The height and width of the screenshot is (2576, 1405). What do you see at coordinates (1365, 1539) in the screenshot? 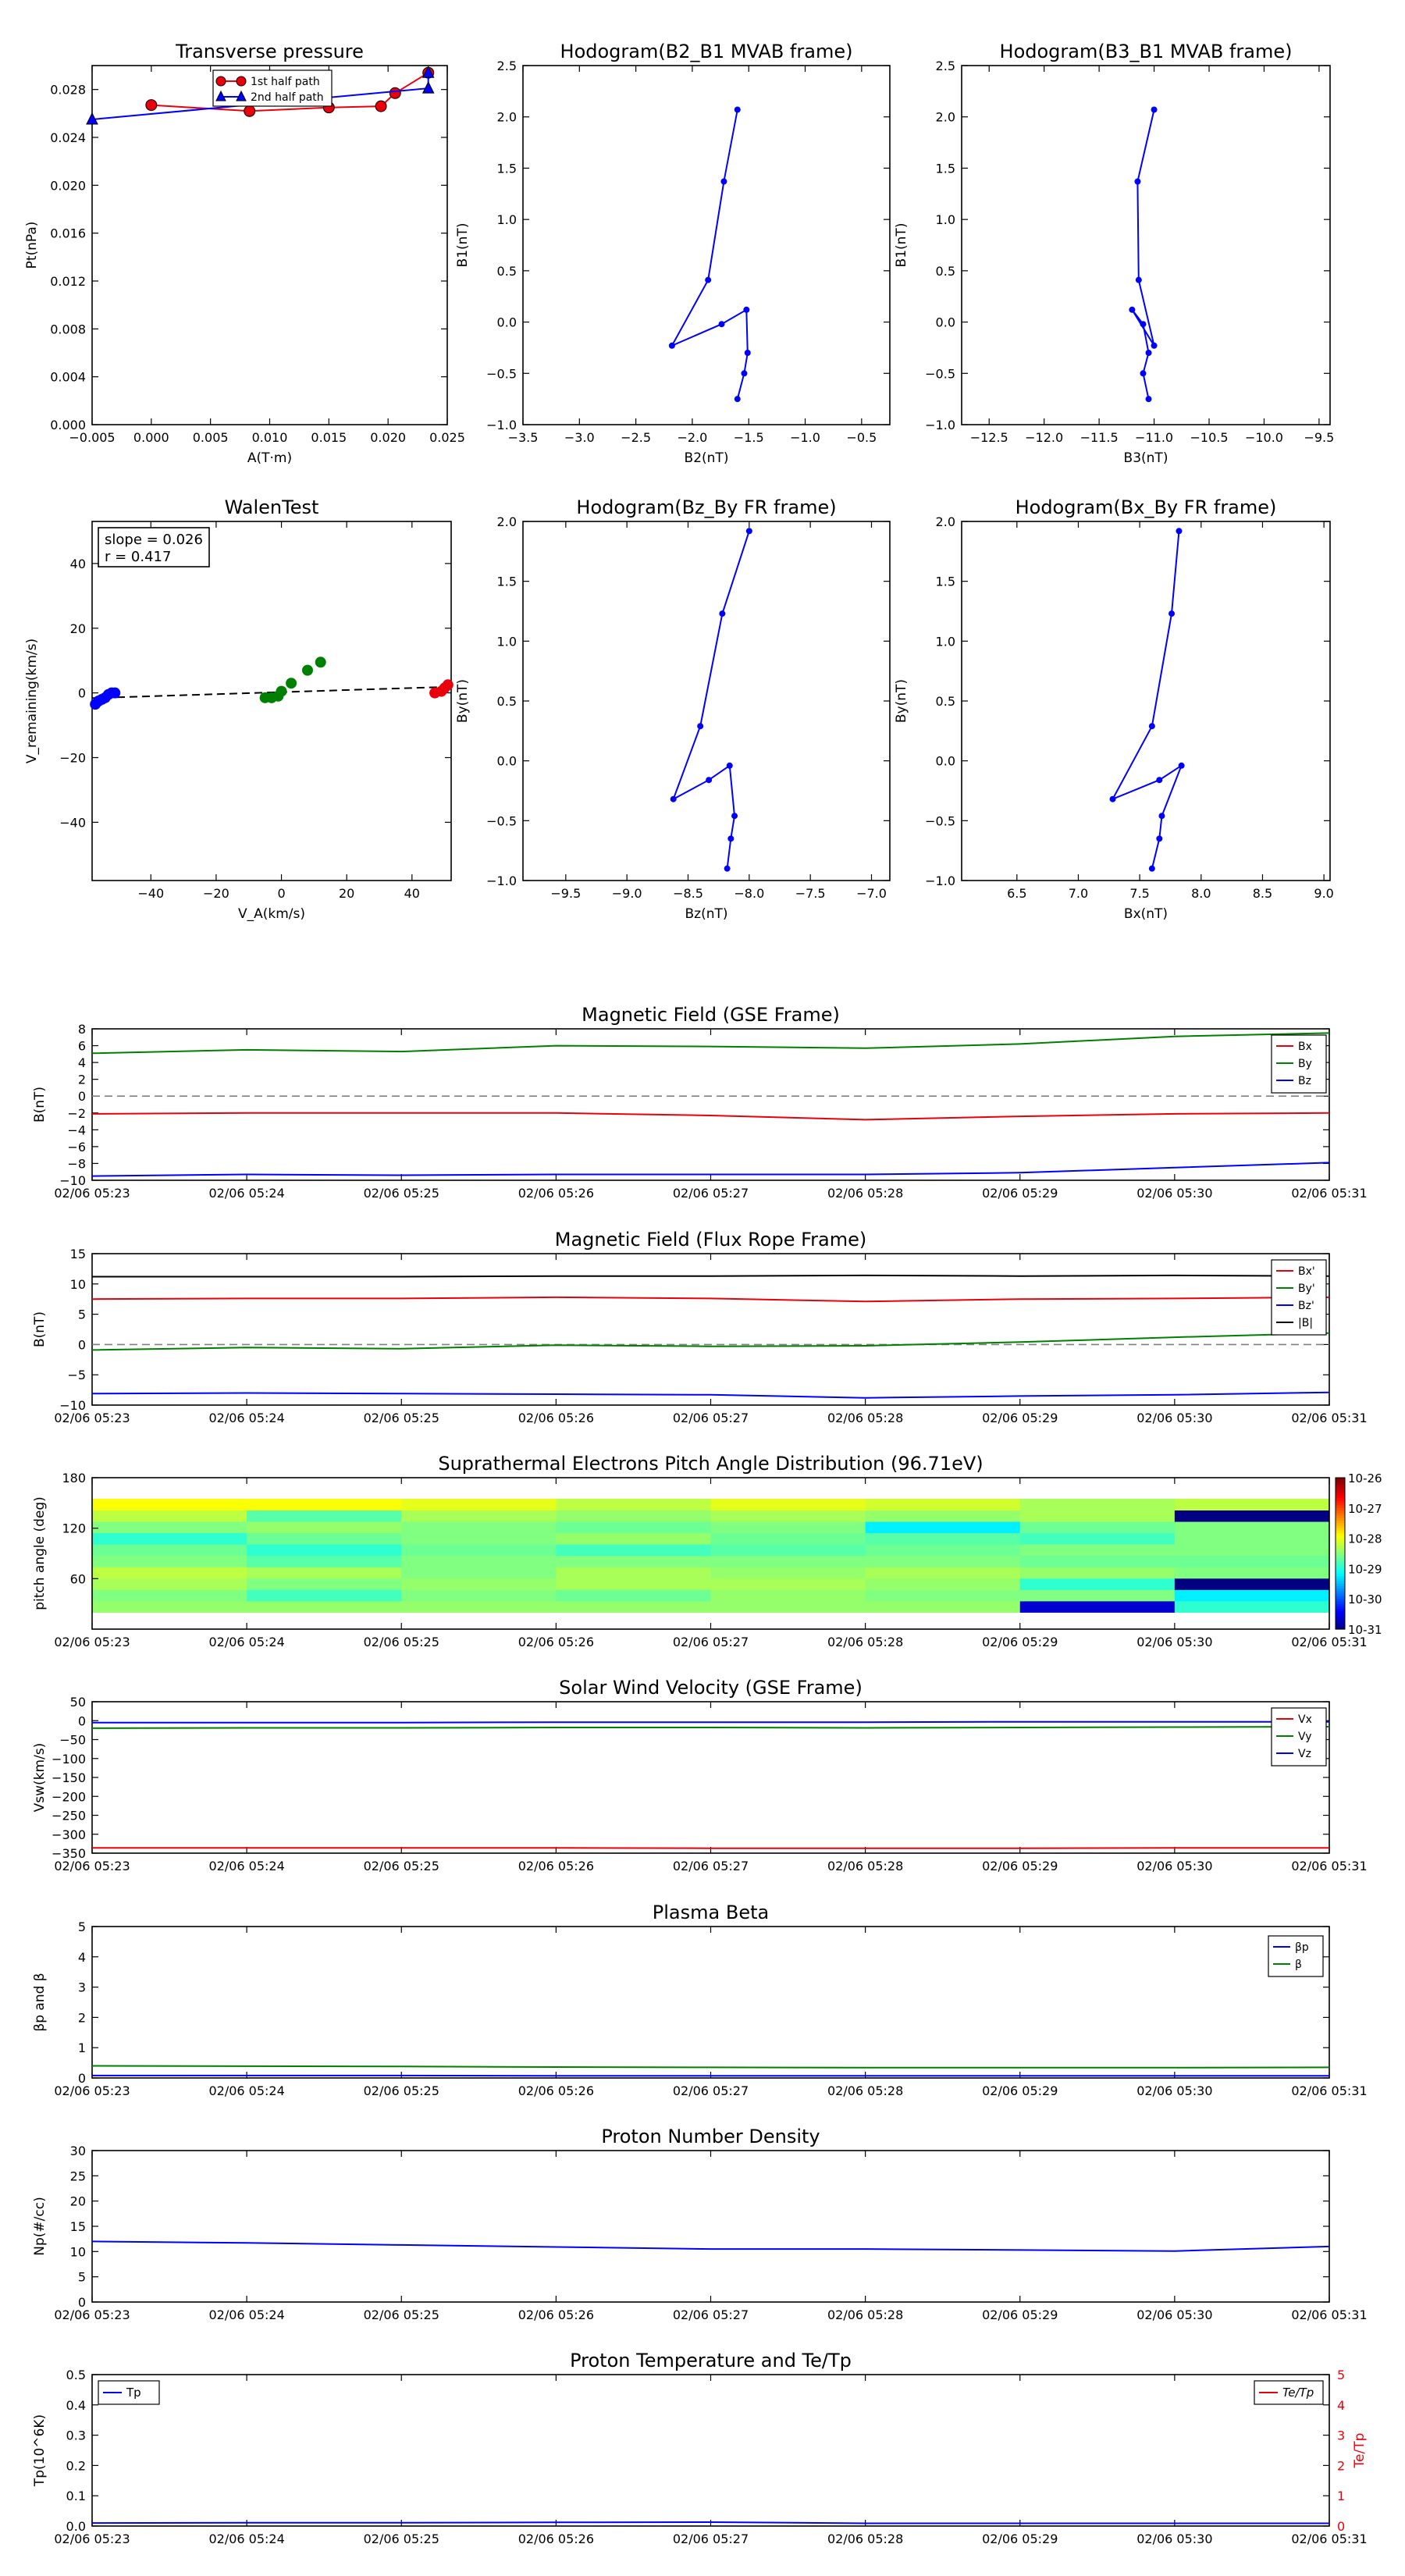
I see `colorbar-label: 10-28` at bounding box center [1365, 1539].